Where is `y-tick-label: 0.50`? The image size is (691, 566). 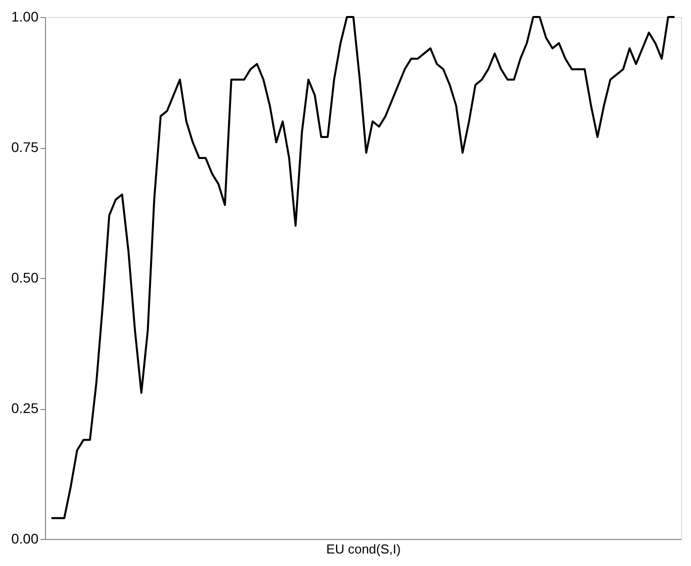 y-tick-label: 0.50 is located at coordinates (25, 278).